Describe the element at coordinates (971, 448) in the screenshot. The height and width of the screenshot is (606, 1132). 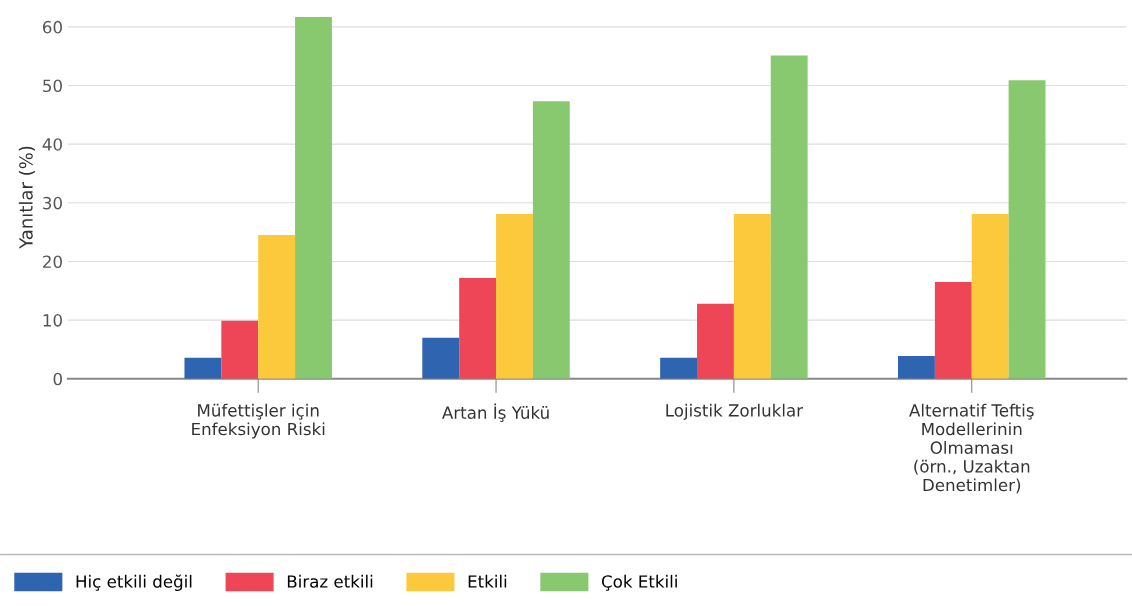
I see `x-tick-label: Alternatif Teftiş Modellerinin Olmaması (örn., Uzaktan Denetimler)` at that location.